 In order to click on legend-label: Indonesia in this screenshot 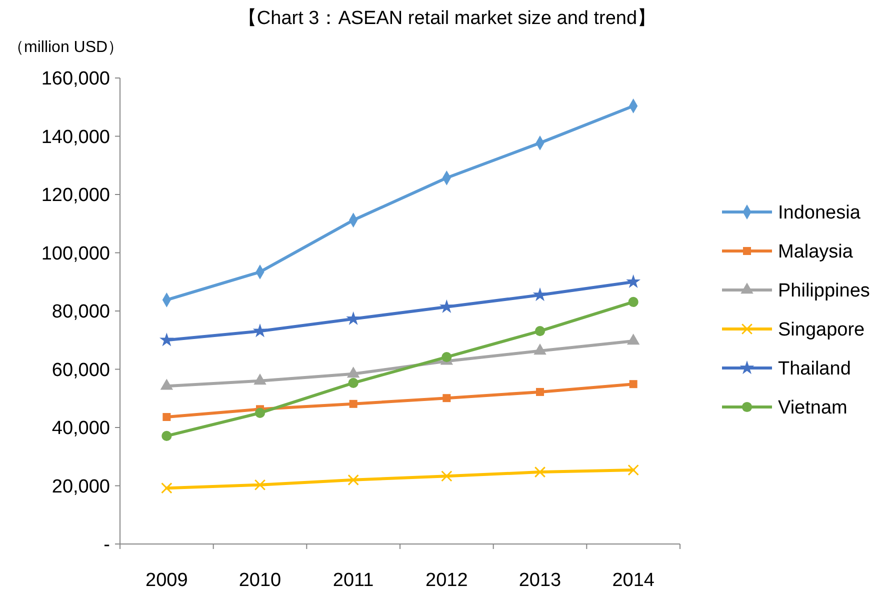, I will do `click(819, 213)`.